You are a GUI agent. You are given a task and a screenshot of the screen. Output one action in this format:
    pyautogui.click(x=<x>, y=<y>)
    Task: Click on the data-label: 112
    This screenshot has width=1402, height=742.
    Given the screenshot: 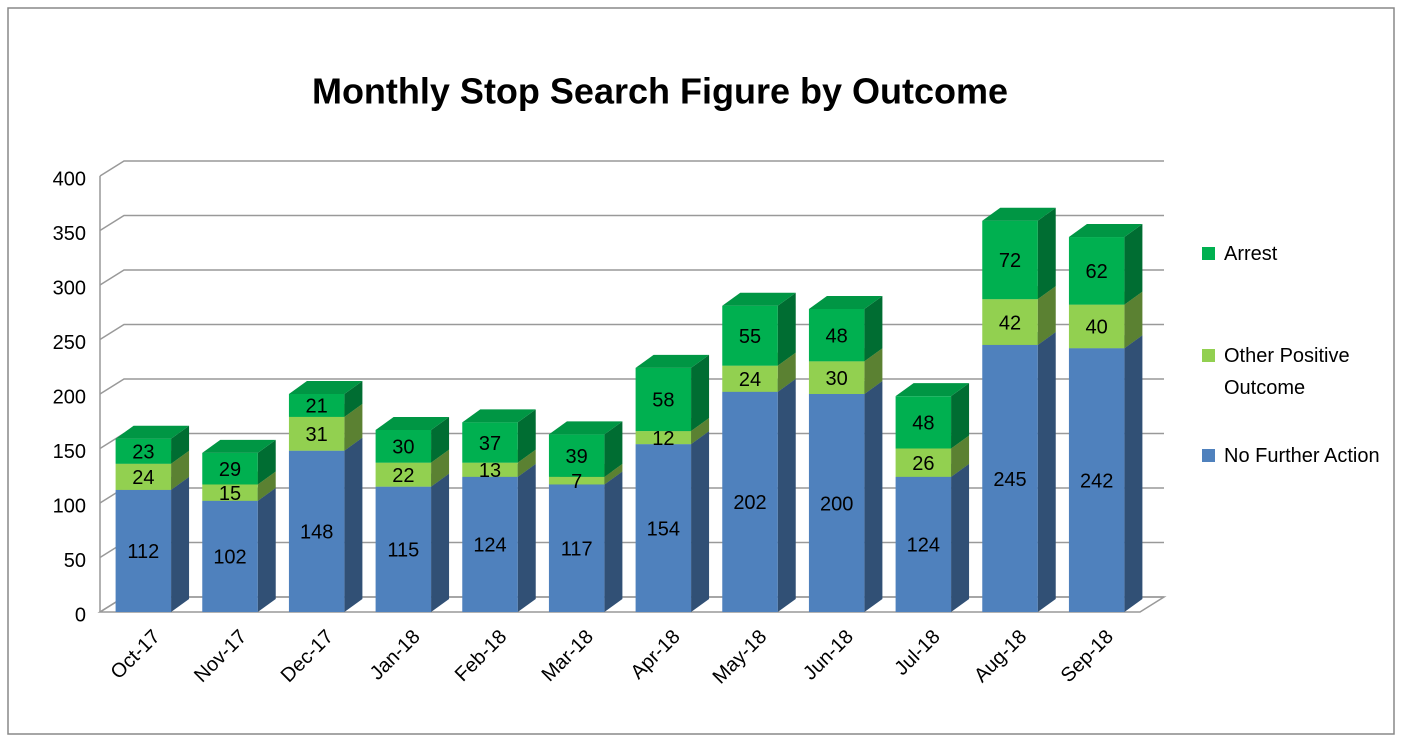 What is the action you would take?
    pyautogui.click(x=143, y=552)
    